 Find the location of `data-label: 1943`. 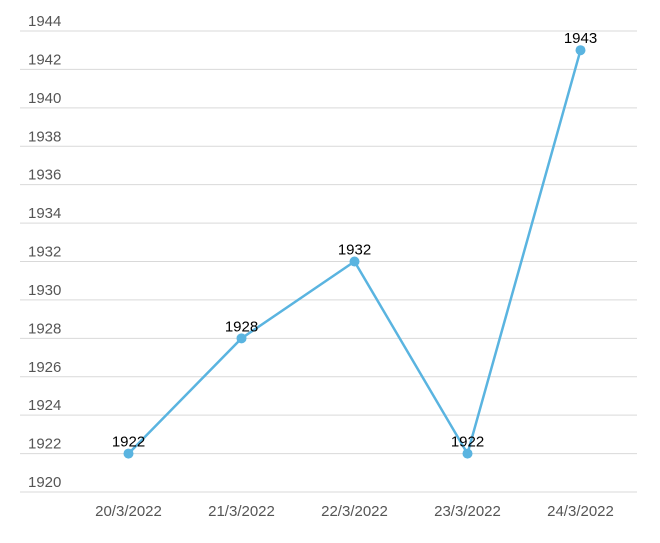

data-label: 1943 is located at coordinates (580, 38).